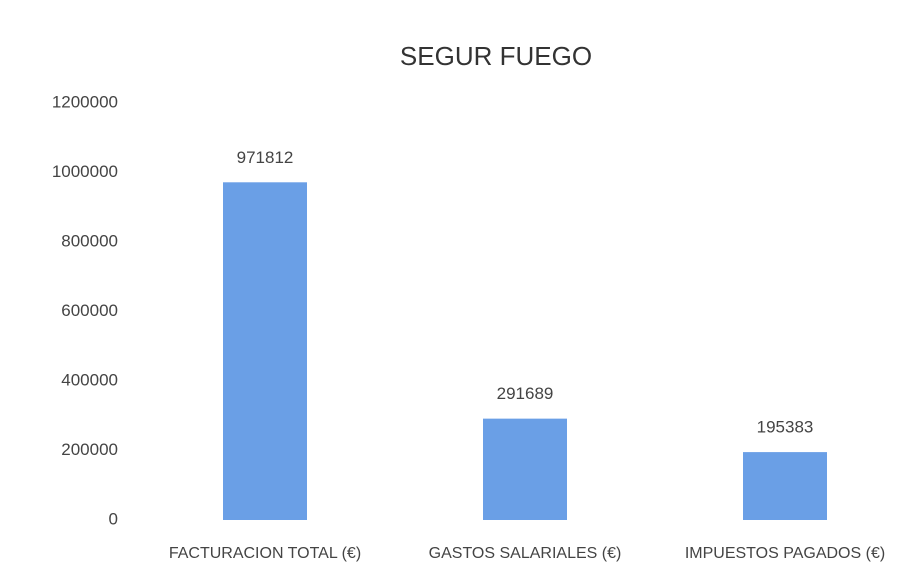 The image size is (924, 576). I want to click on data-label: 195383, so click(785, 427).